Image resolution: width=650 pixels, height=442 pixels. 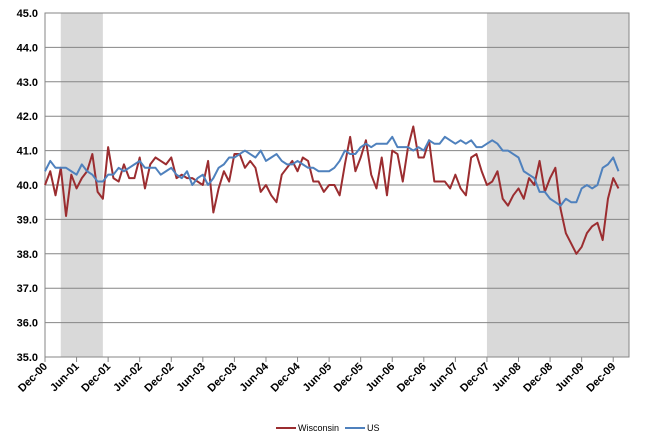 I want to click on y-tick-label: 39.0, so click(x=27, y=220).